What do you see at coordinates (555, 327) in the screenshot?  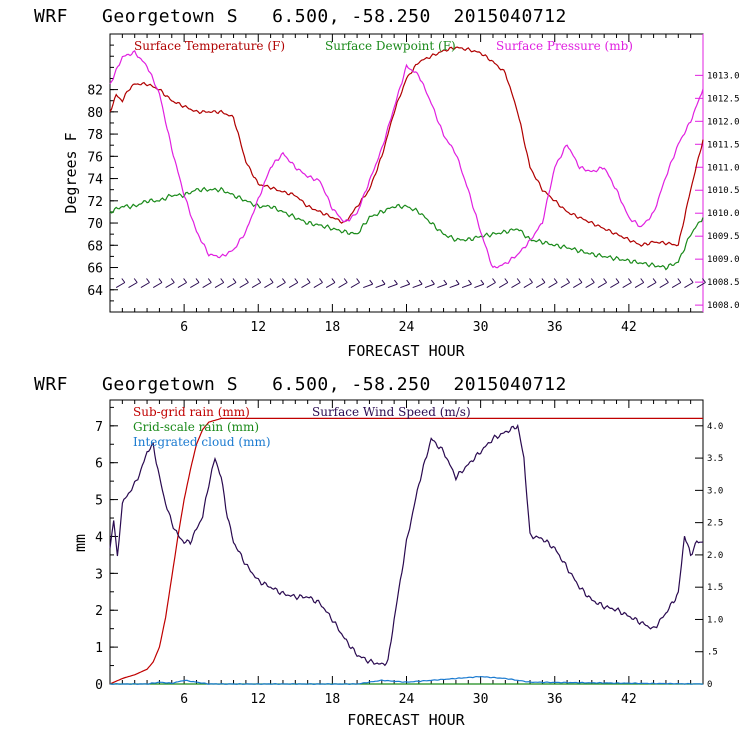 I see `x-tick-label: 36` at bounding box center [555, 327].